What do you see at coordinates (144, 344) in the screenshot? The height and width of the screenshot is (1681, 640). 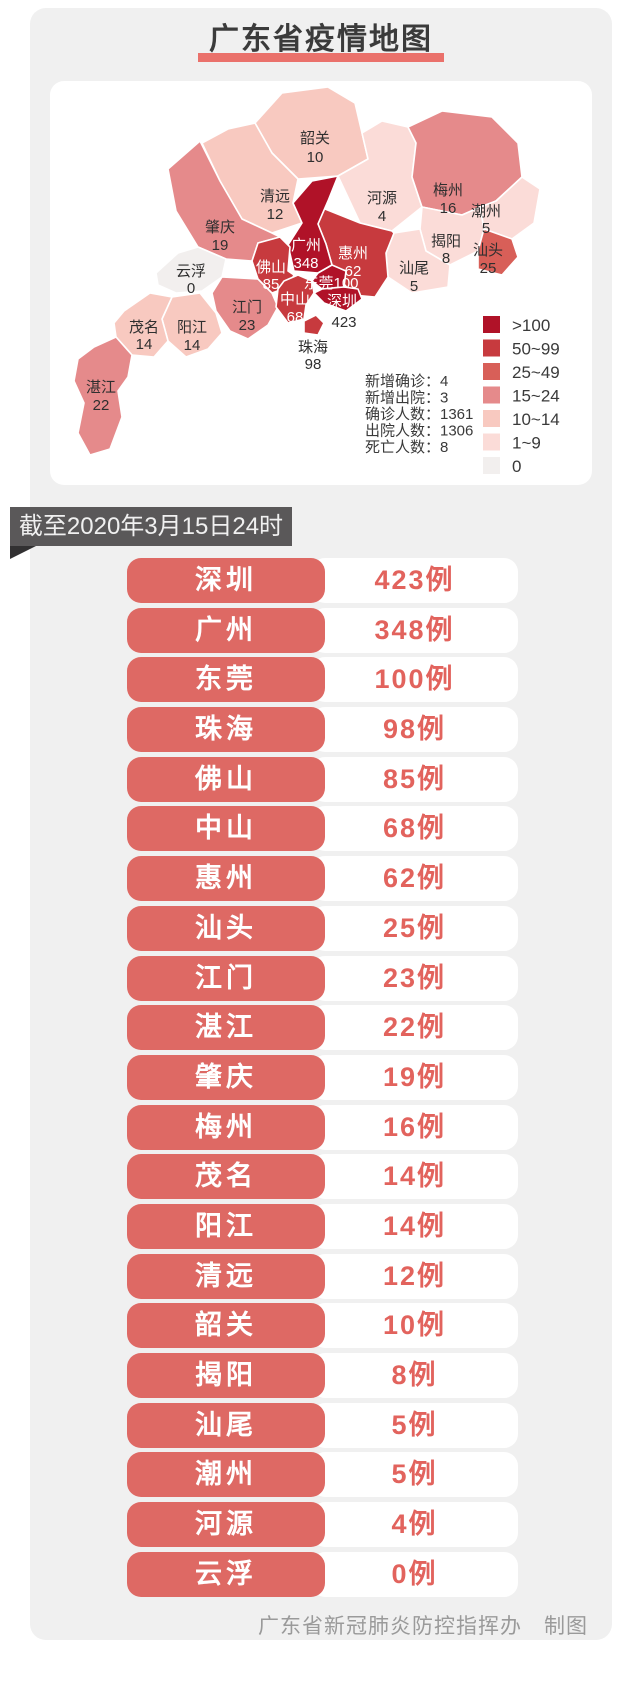 I see `region-value-maoming: 14` at bounding box center [144, 344].